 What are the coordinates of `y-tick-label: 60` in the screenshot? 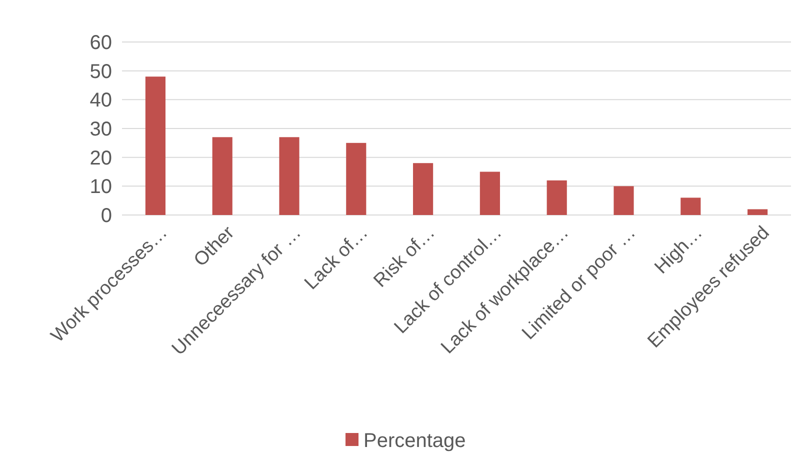 It's located at (101, 43).